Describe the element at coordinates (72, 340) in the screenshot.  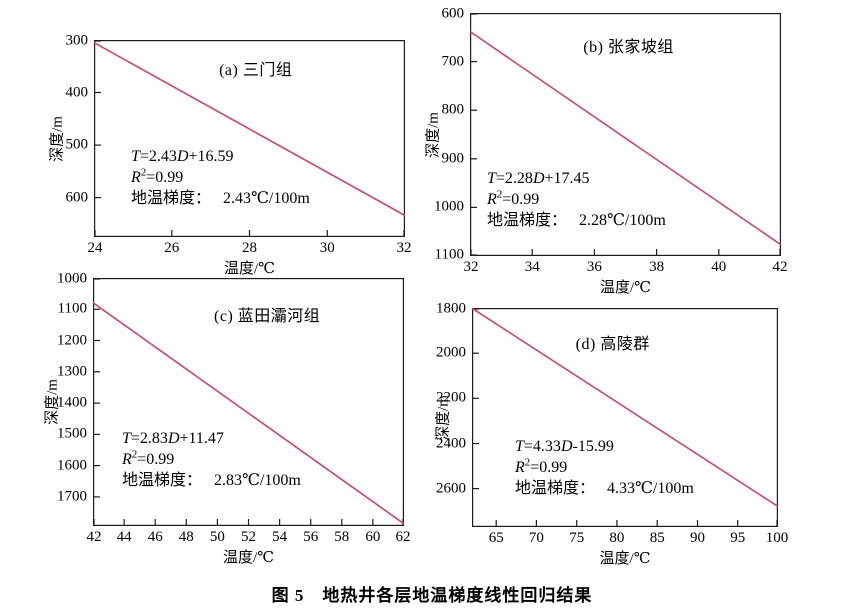
I see `y-tick-label: 1200` at that location.